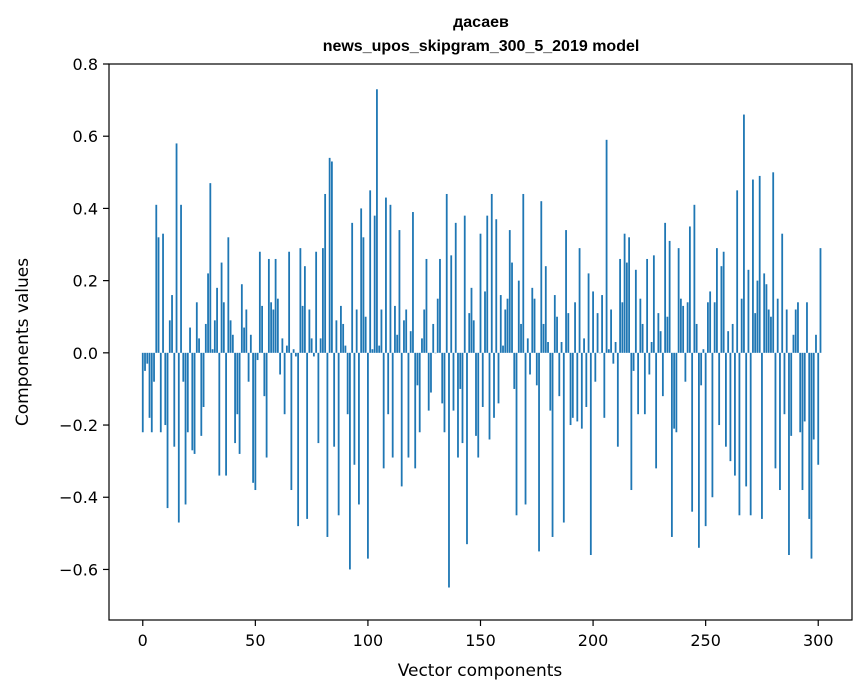 The height and width of the screenshot is (696, 867). What do you see at coordinates (143, 640) in the screenshot?
I see `x-tick-label: 0` at bounding box center [143, 640].